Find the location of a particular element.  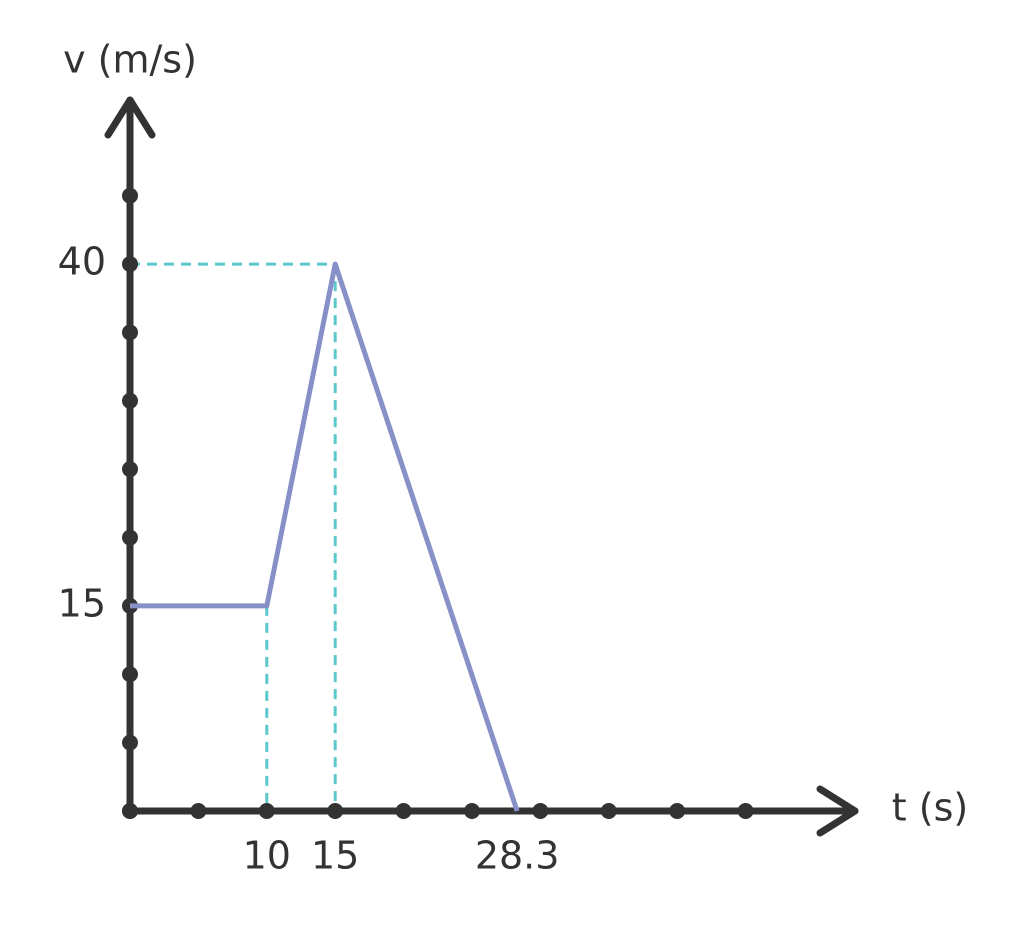

x-tick-label: 28.3 is located at coordinates (517, 856).